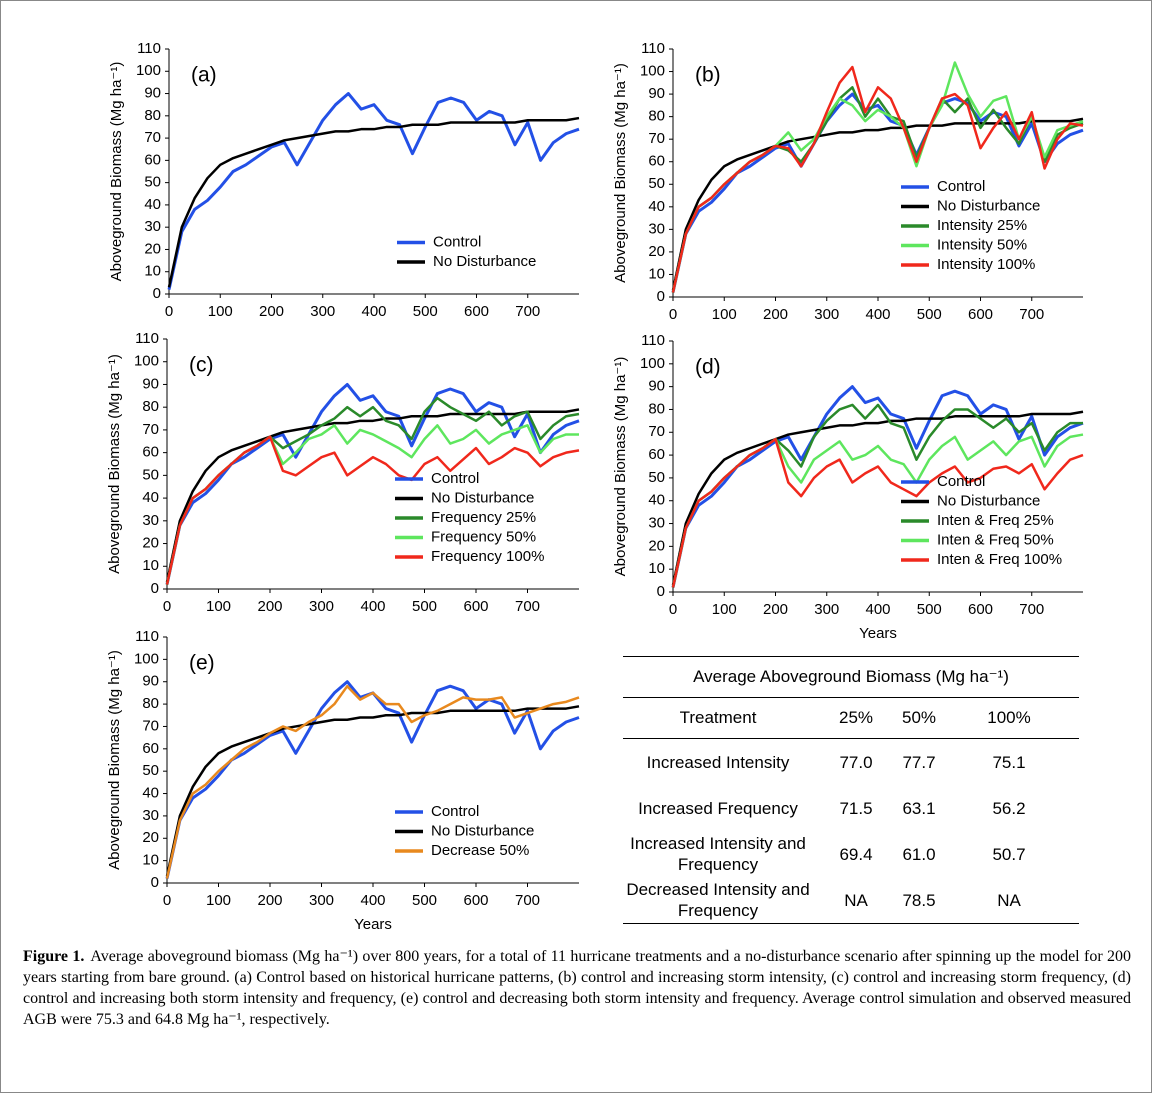 The height and width of the screenshot is (1093, 1152). What do you see at coordinates (201, 365) in the screenshot?
I see `panel-label: (c)` at bounding box center [201, 365].